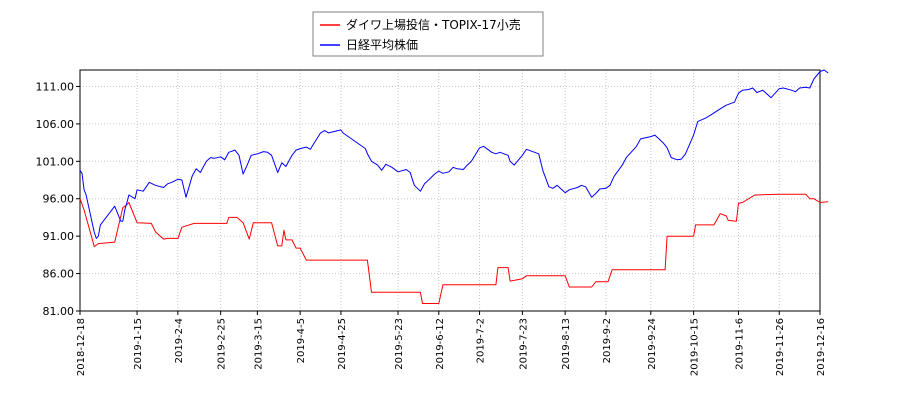 The image size is (900, 400). Describe the element at coordinates (433, 24) in the screenshot. I see `legend-label-retail: ダイワ上場投信・TOPIX-17小売` at that location.